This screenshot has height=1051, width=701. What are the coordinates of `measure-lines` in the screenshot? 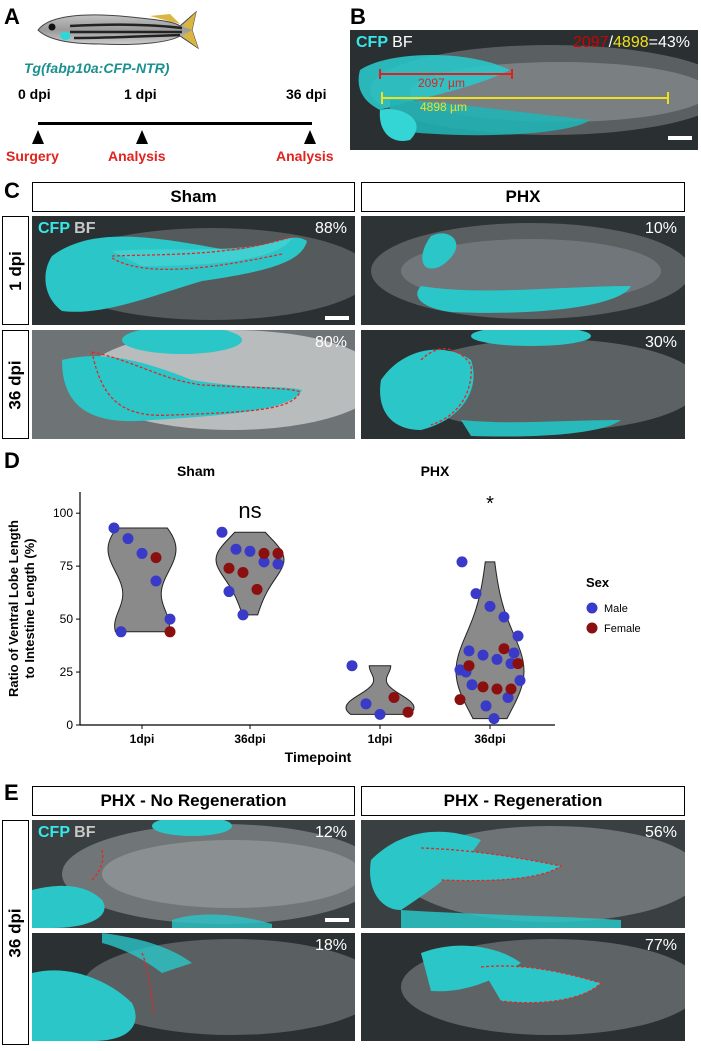 It's located at (524, 86).